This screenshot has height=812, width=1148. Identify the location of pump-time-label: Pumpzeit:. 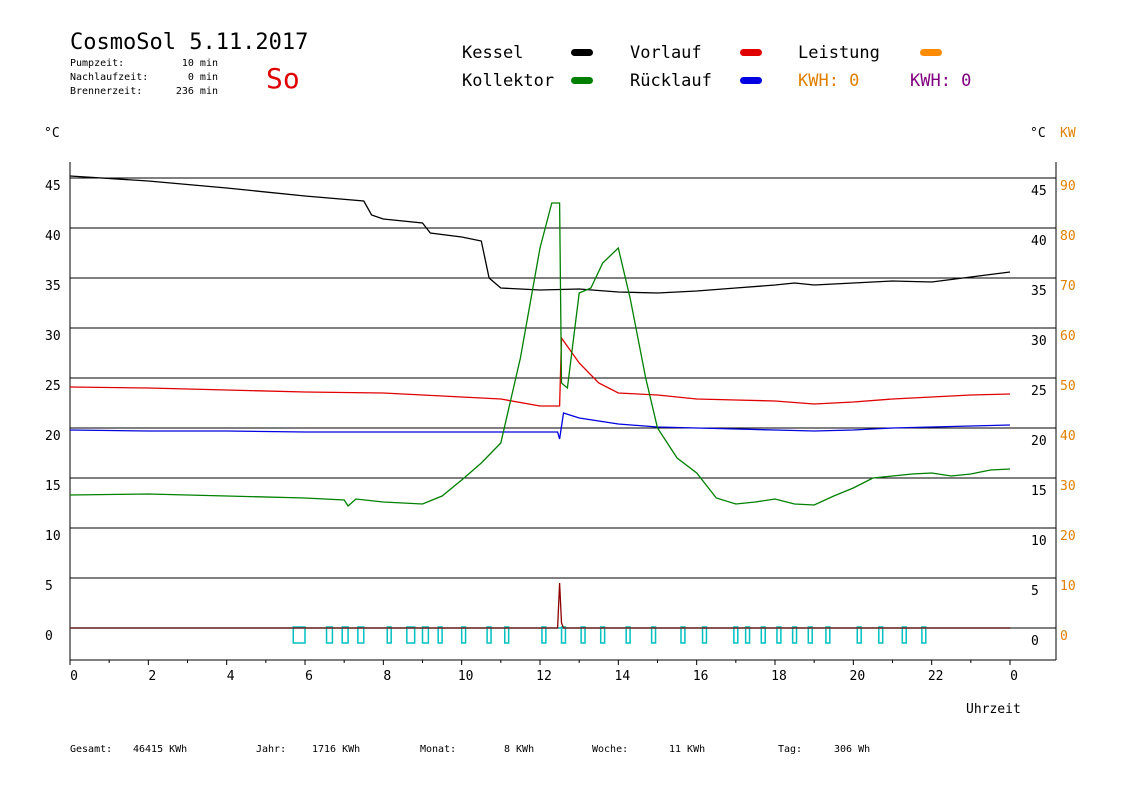
(97, 63).